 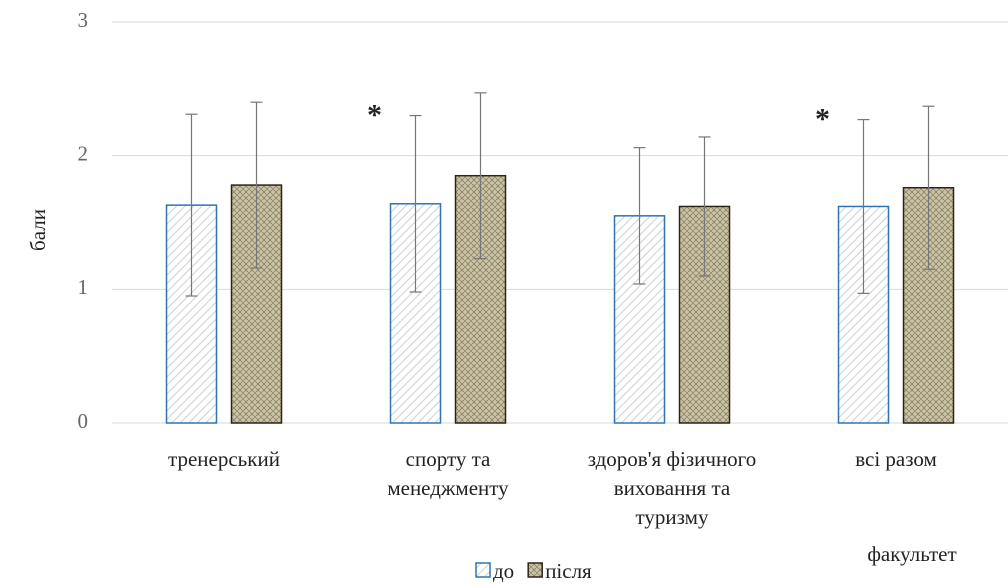 What do you see at coordinates (672, 488) in the screenshot?
I see `x-tick-label: здоров'я фізичного виховання та туризму` at bounding box center [672, 488].